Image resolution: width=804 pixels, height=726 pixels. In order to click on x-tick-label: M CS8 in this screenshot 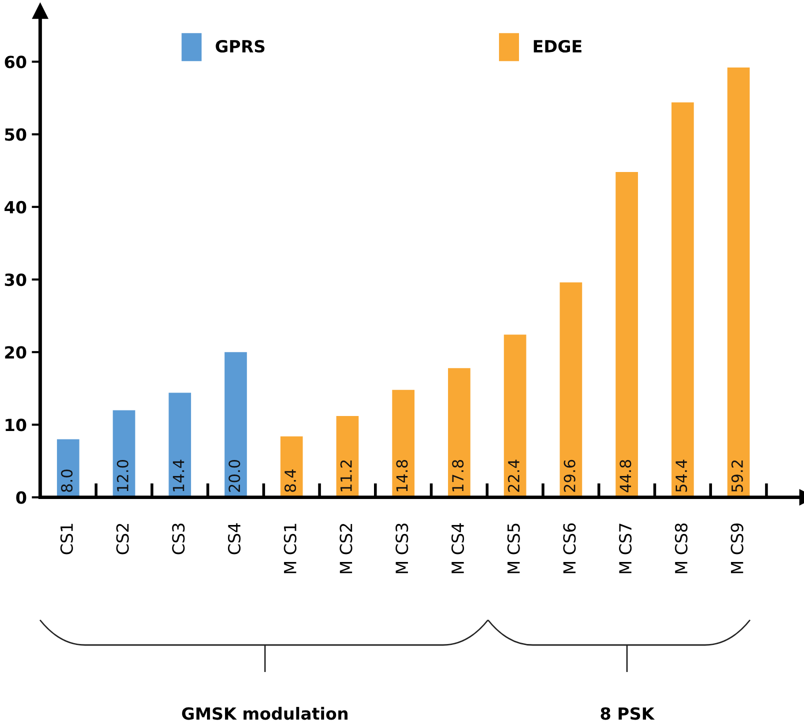, I will do `click(681, 548)`.